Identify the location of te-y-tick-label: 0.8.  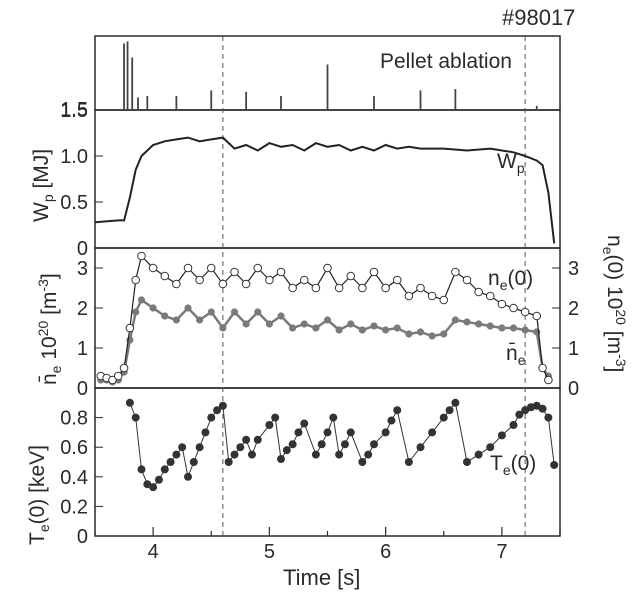
(74, 419).